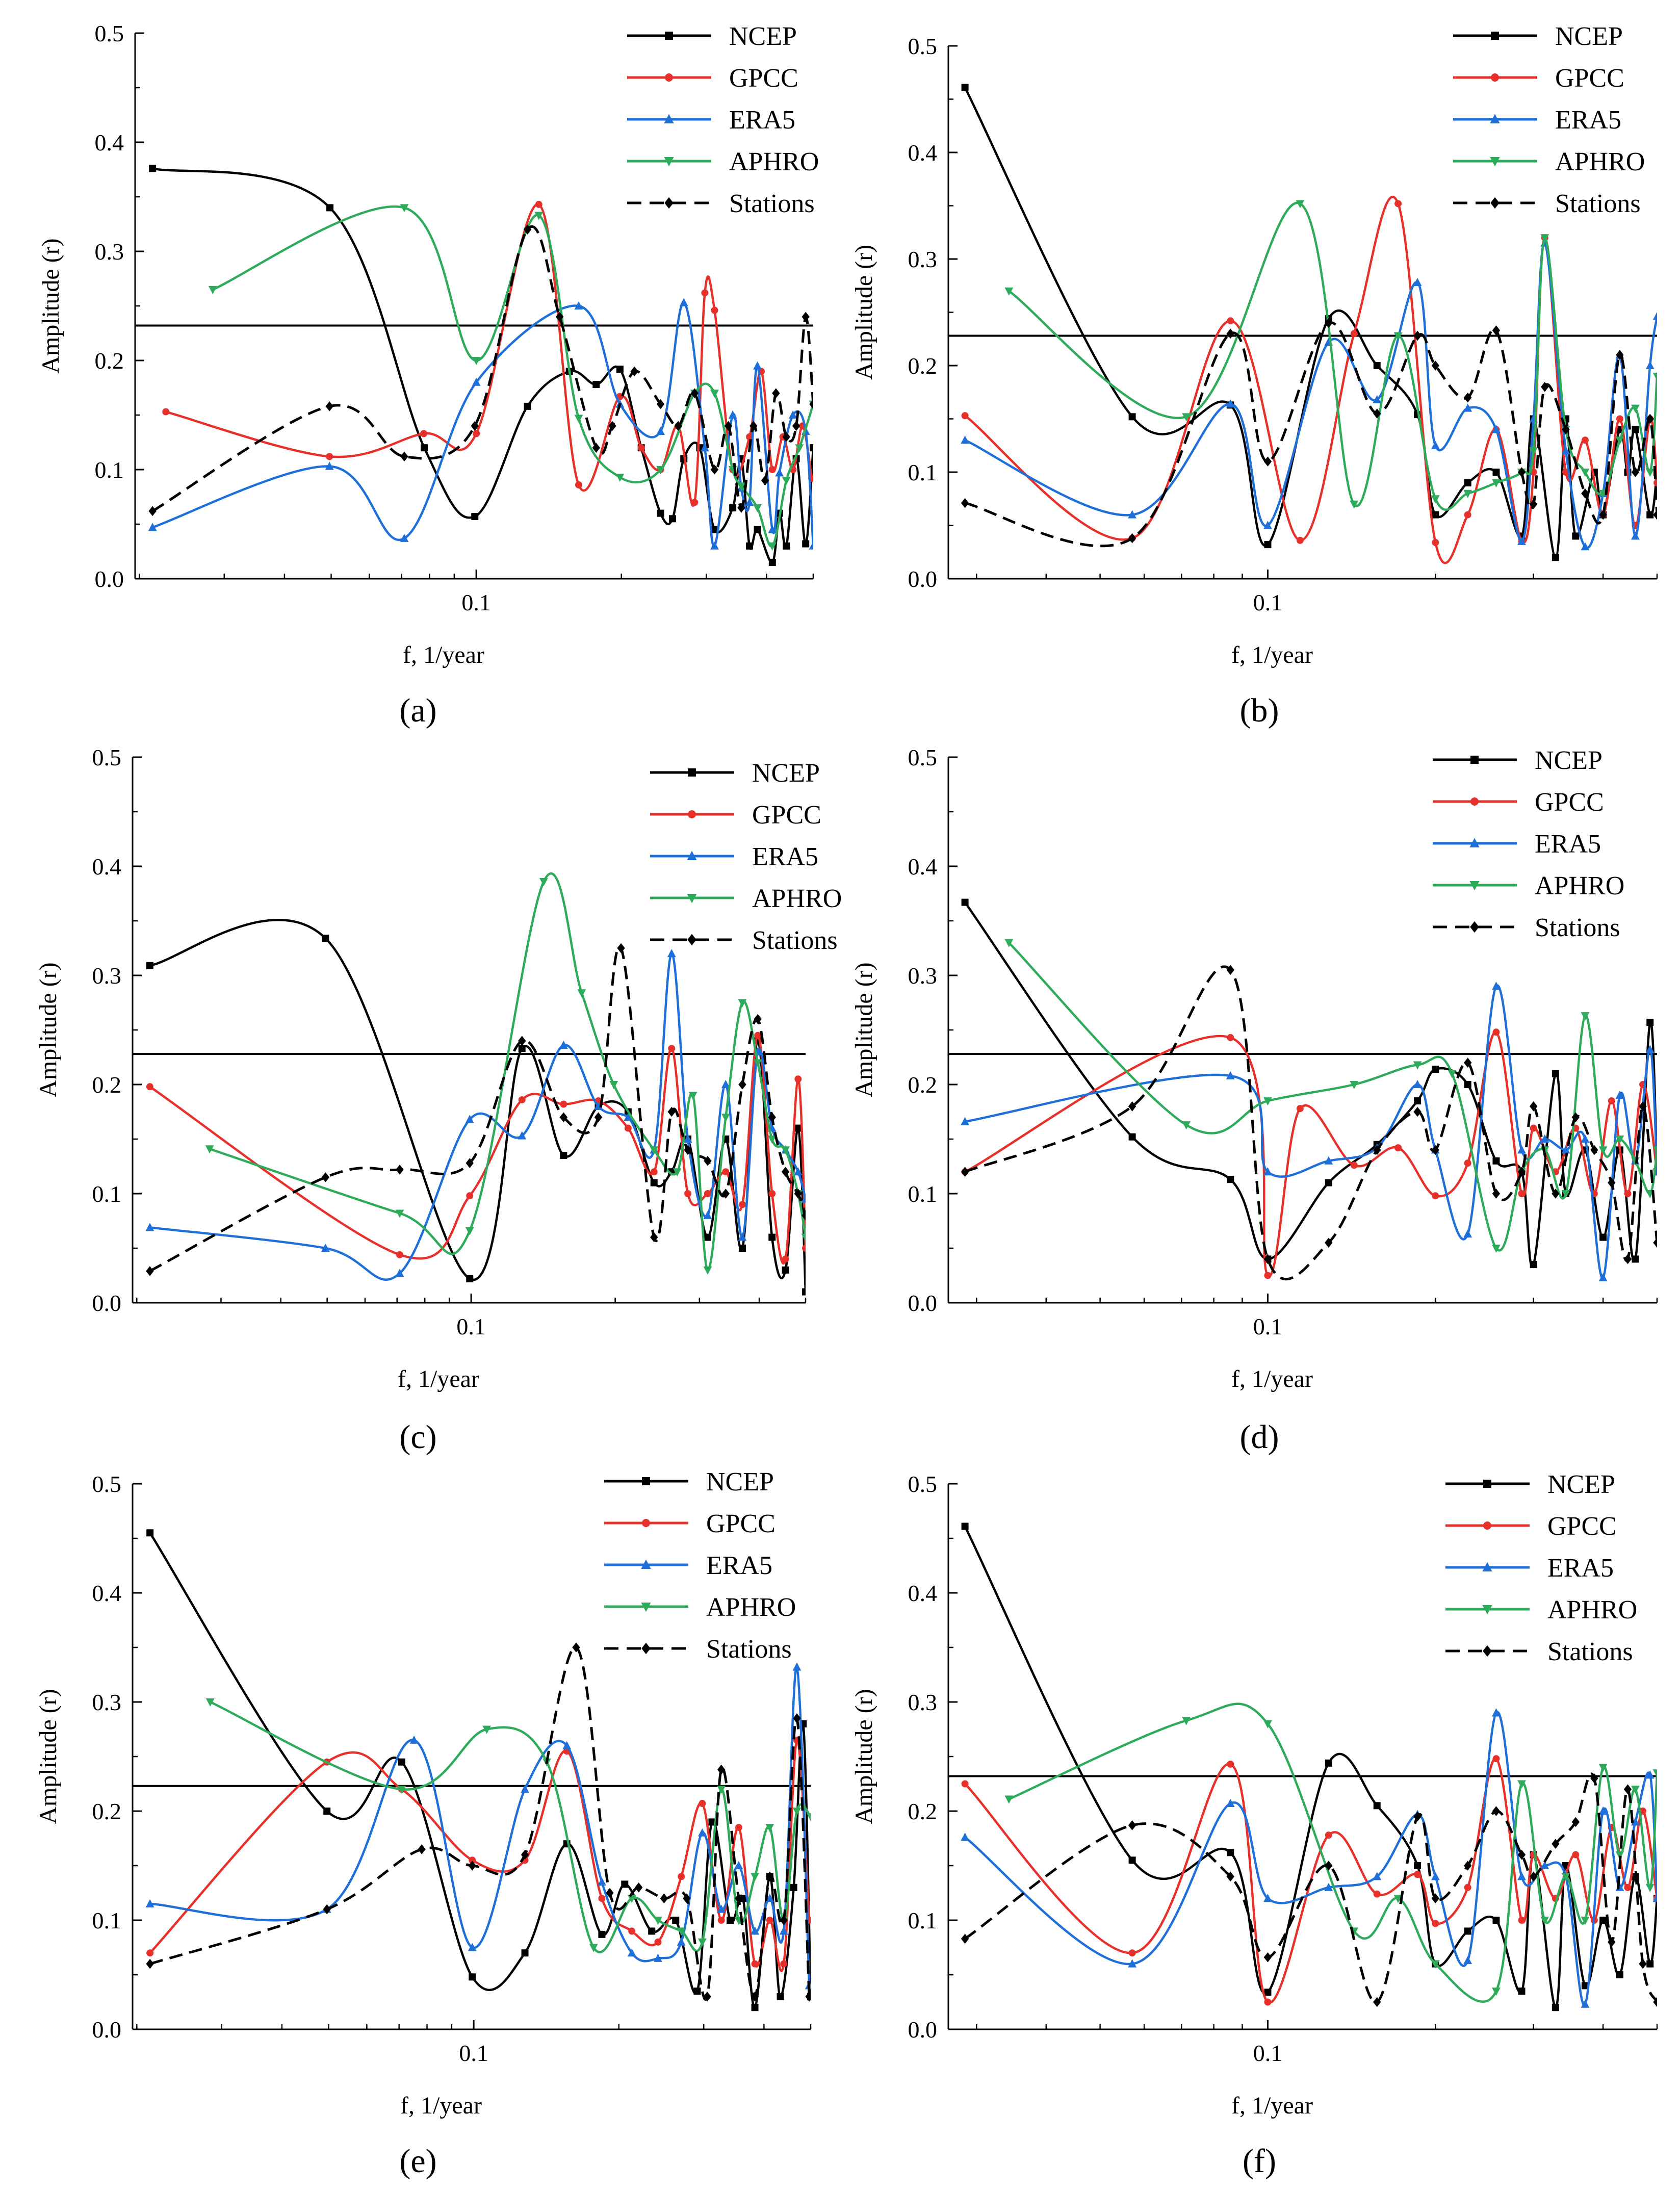  What do you see at coordinates (438, 1378) in the screenshot?
I see `x-axis-title: f, 1/year` at bounding box center [438, 1378].